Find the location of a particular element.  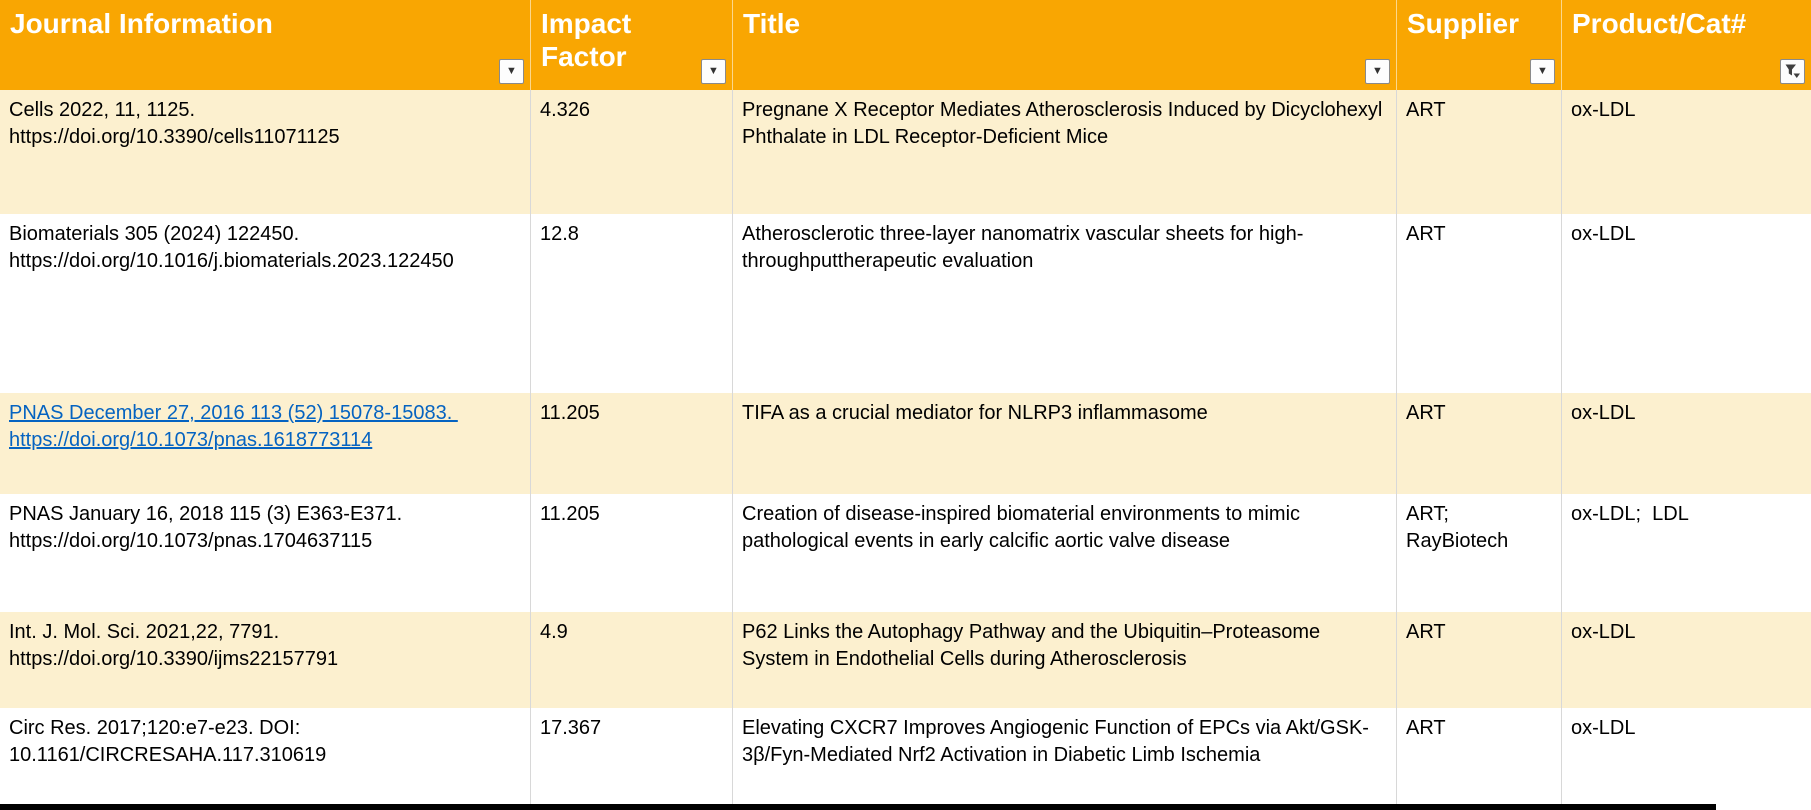

filter-funnel-button is located at coordinates (1792, 71).